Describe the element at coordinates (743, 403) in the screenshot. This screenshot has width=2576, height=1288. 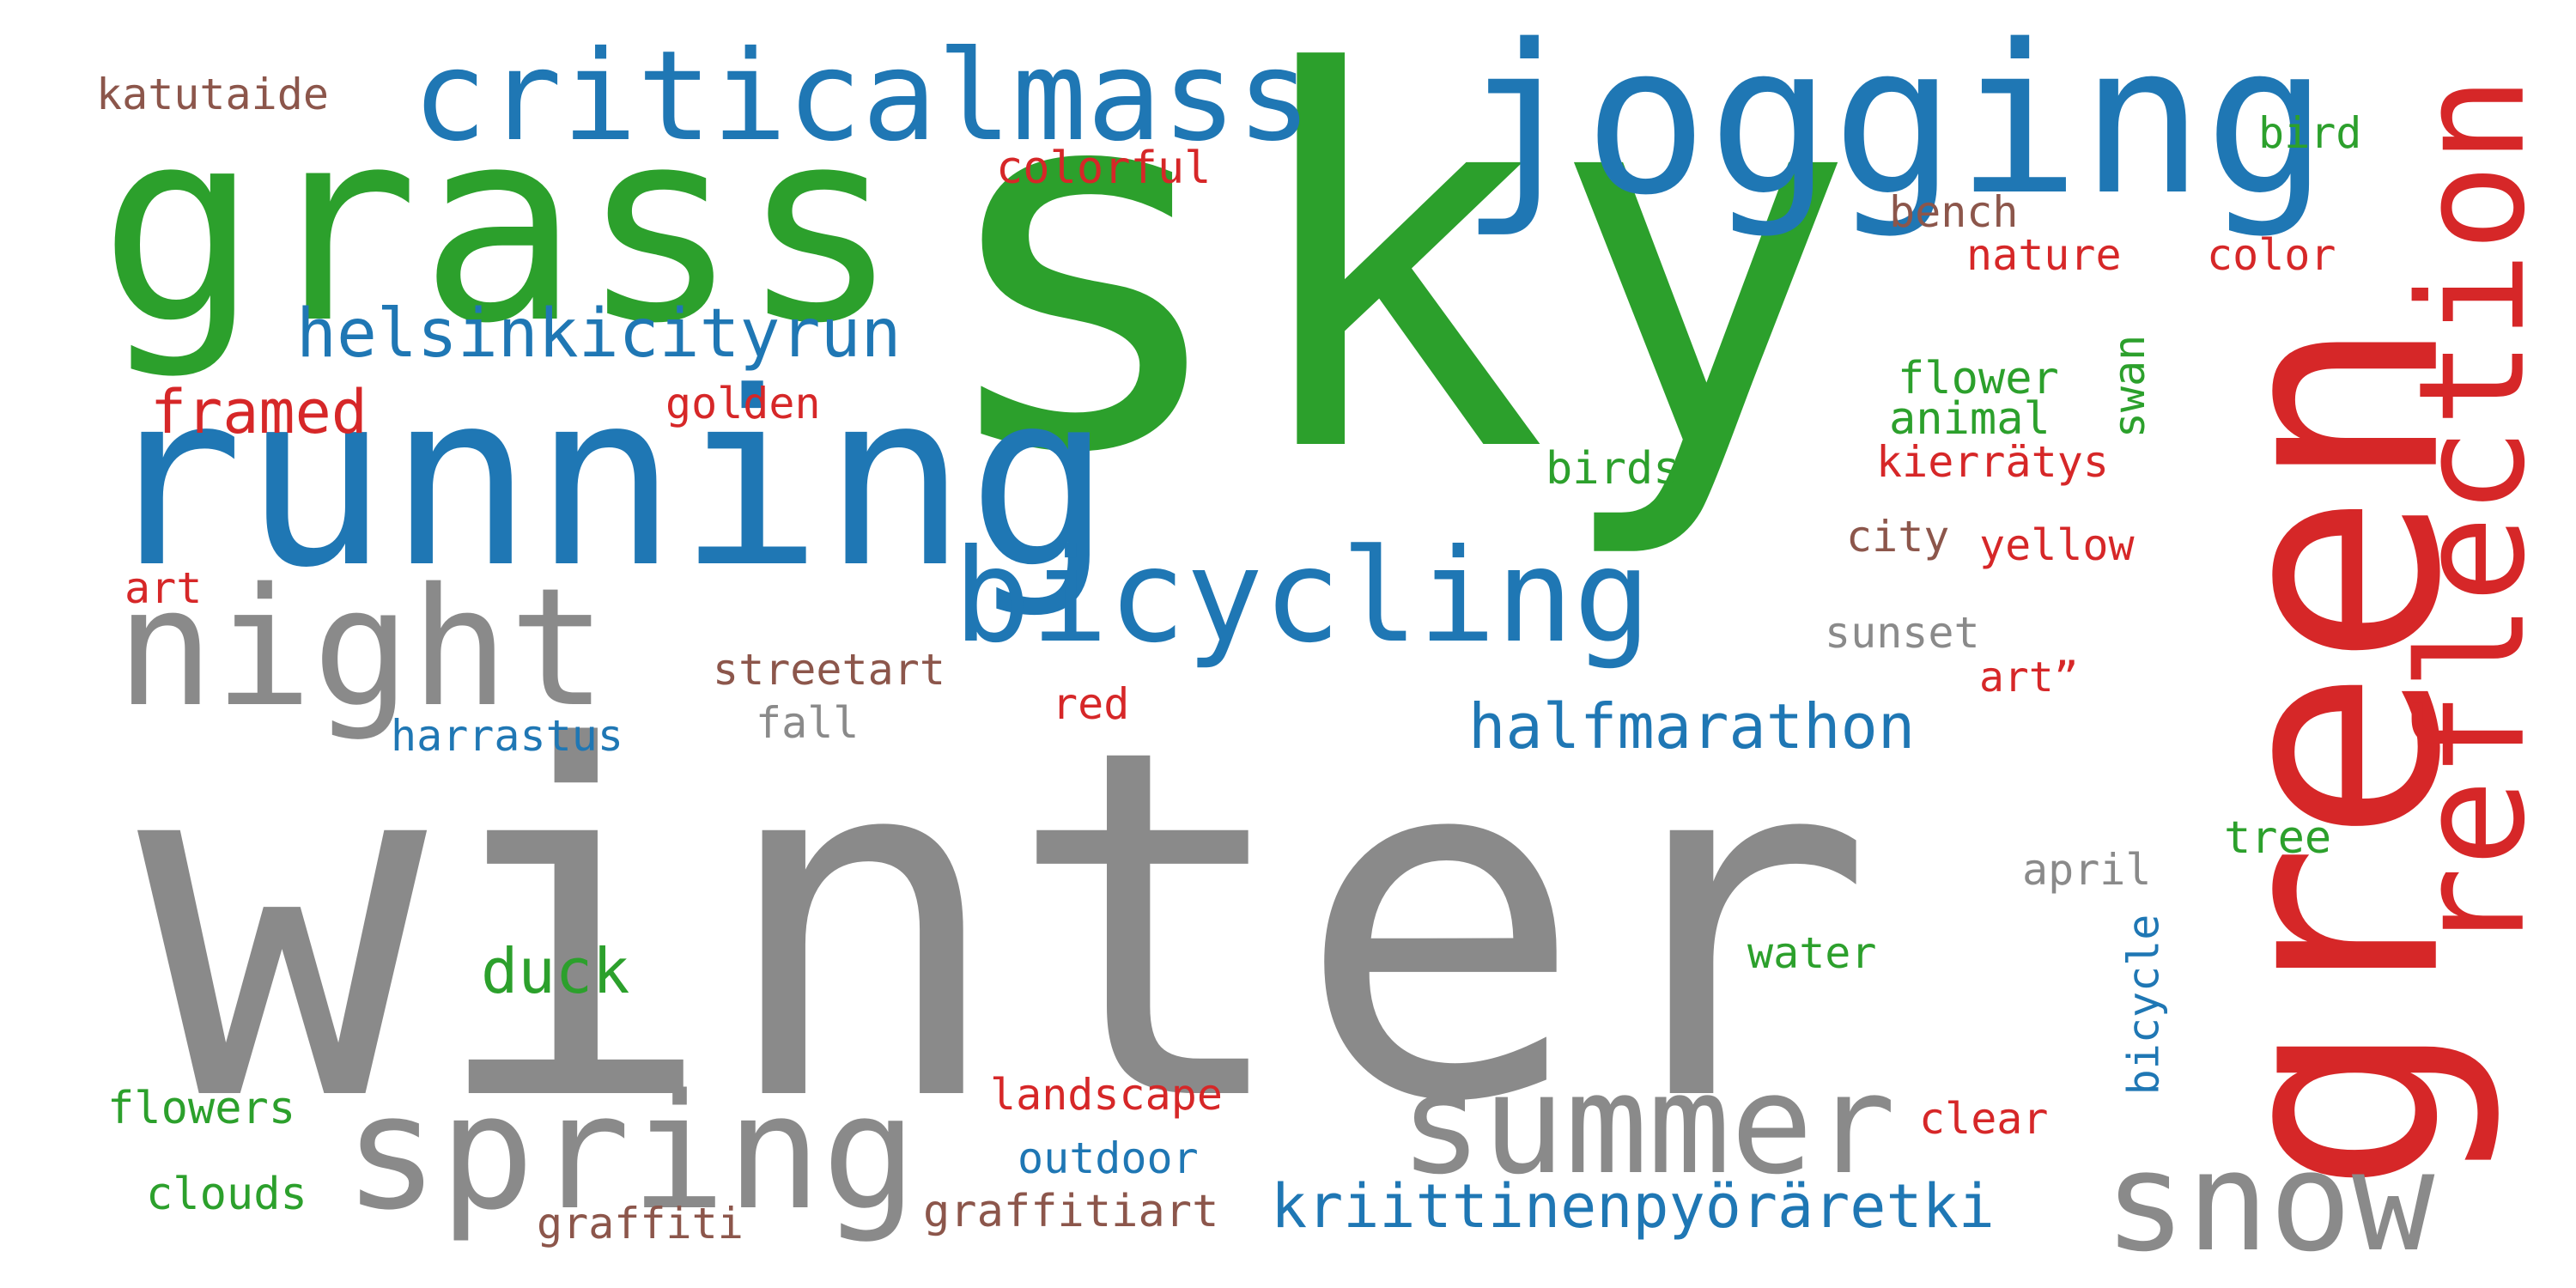
I see `cloud-word: golden` at that location.